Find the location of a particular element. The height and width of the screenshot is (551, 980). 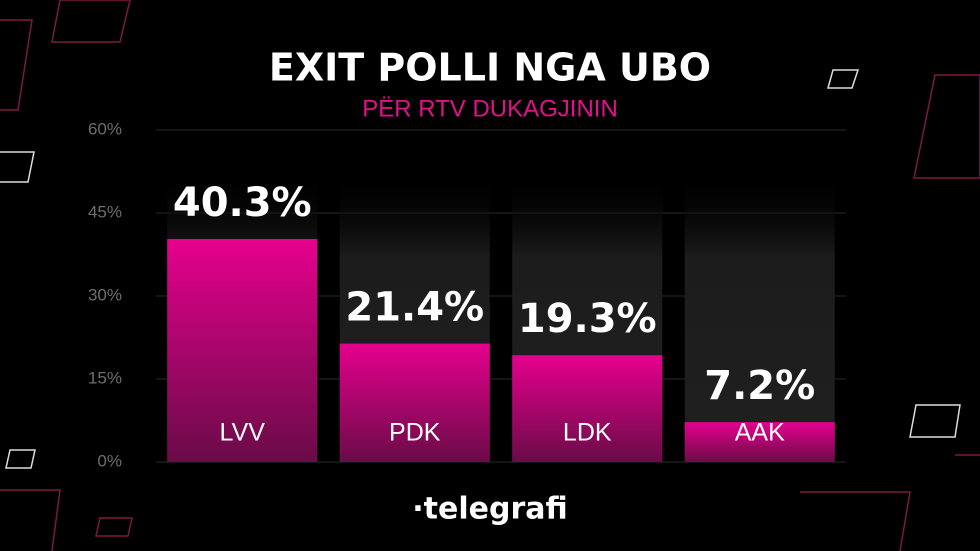

y-tick-label: 15% is located at coordinates (105, 377).